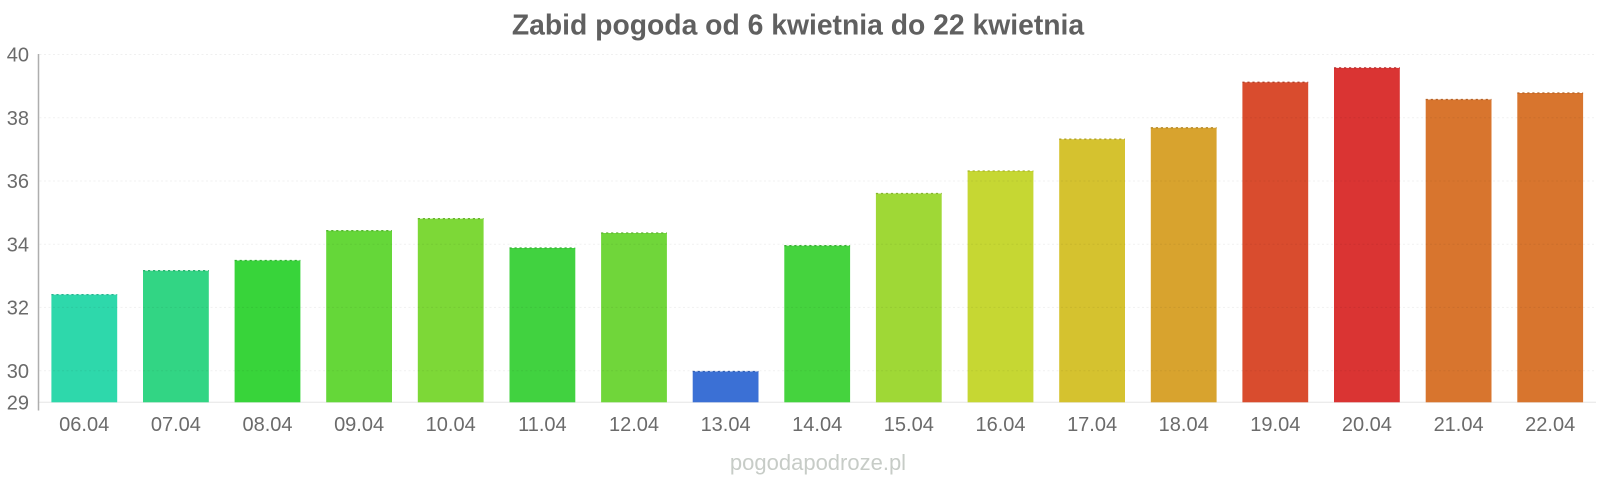 Image resolution: width=1600 pixels, height=485 pixels. What do you see at coordinates (18, 245) in the screenshot?
I see `svg-text: 34` at bounding box center [18, 245].